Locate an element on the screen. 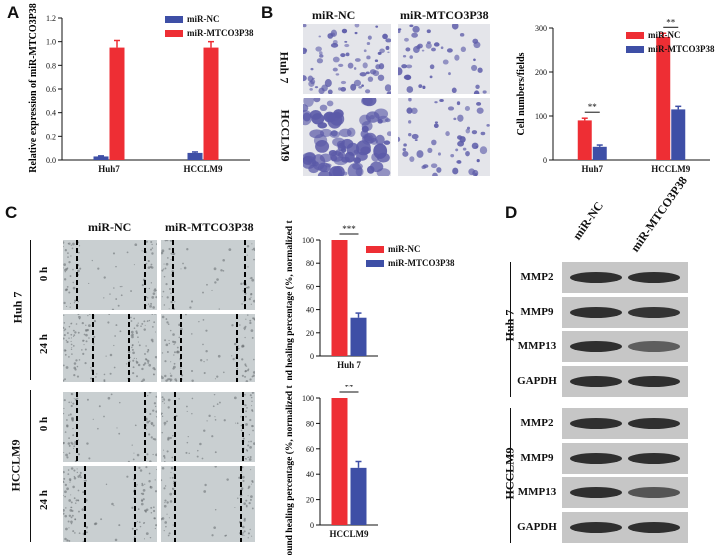 This screenshot has height=555, width=719. d-group-line-huh7 is located at coordinates (510, 329).